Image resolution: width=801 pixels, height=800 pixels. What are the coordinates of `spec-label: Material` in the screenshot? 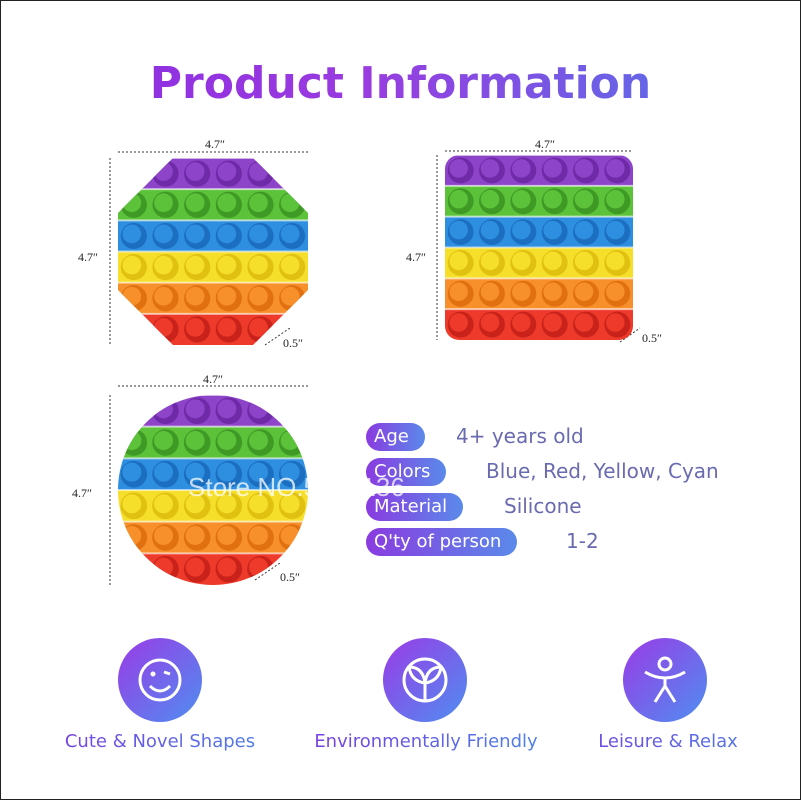 It's located at (415, 507).